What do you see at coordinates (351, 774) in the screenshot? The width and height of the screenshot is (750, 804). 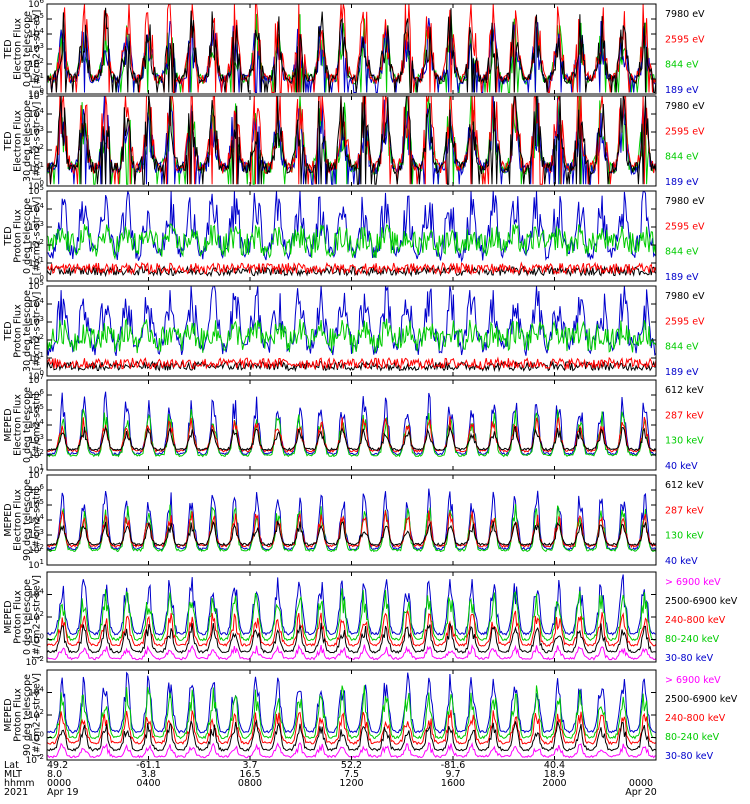 I see `x-col-value: 7.5` at bounding box center [351, 774].